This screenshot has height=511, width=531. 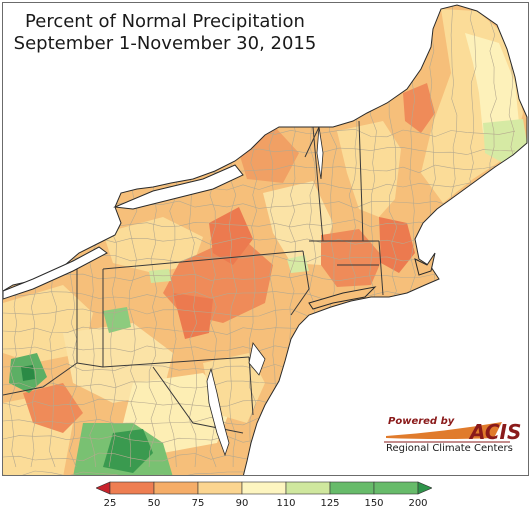 What do you see at coordinates (154, 503) in the screenshot?
I see `legend-label: 50` at bounding box center [154, 503].